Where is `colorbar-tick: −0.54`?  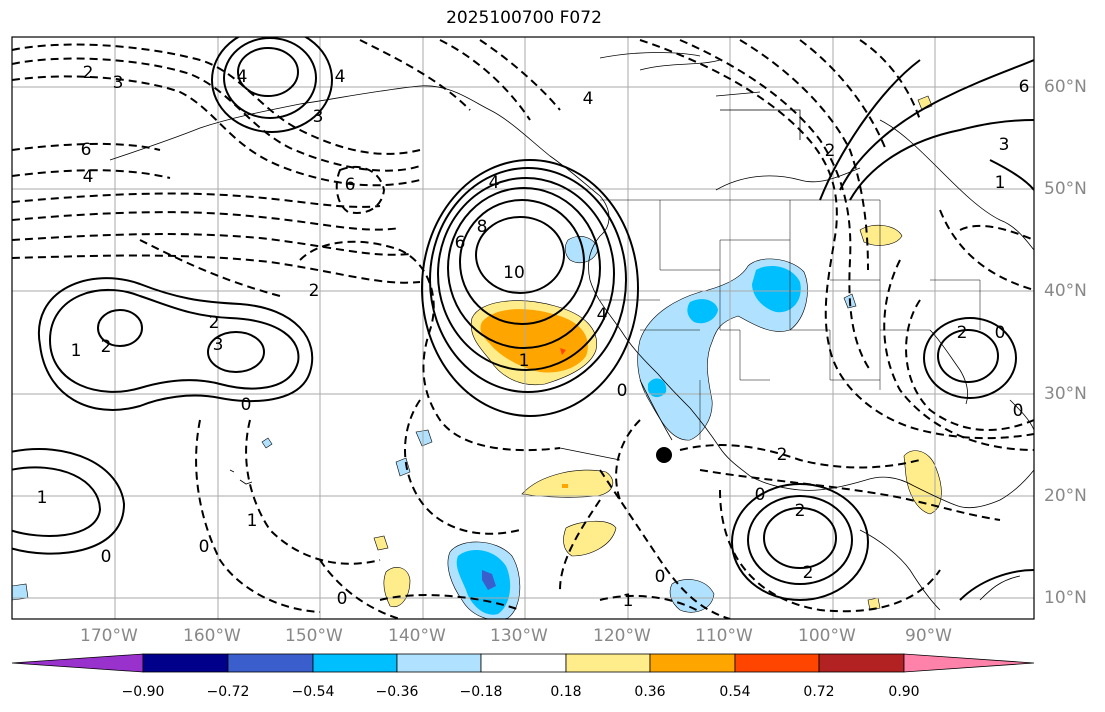
colorbar-tick: −0.54 is located at coordinates (313, 692).